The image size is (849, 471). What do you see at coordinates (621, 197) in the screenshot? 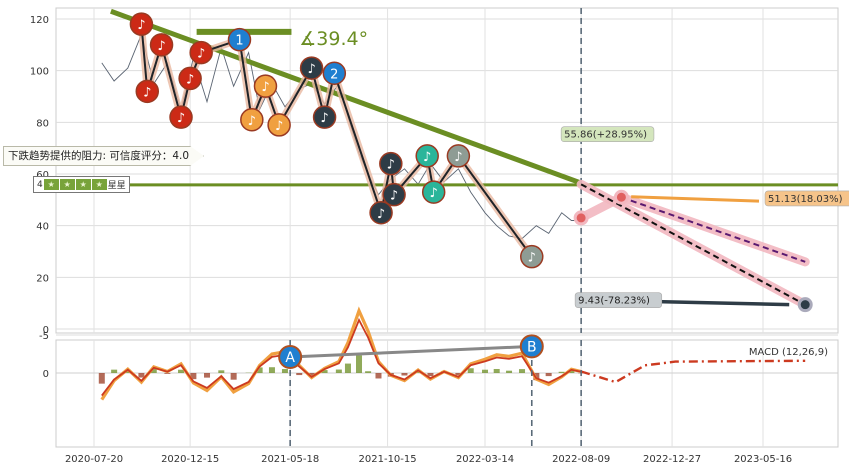
I see `projection-mid-marker` at bounding box center [621, 197].